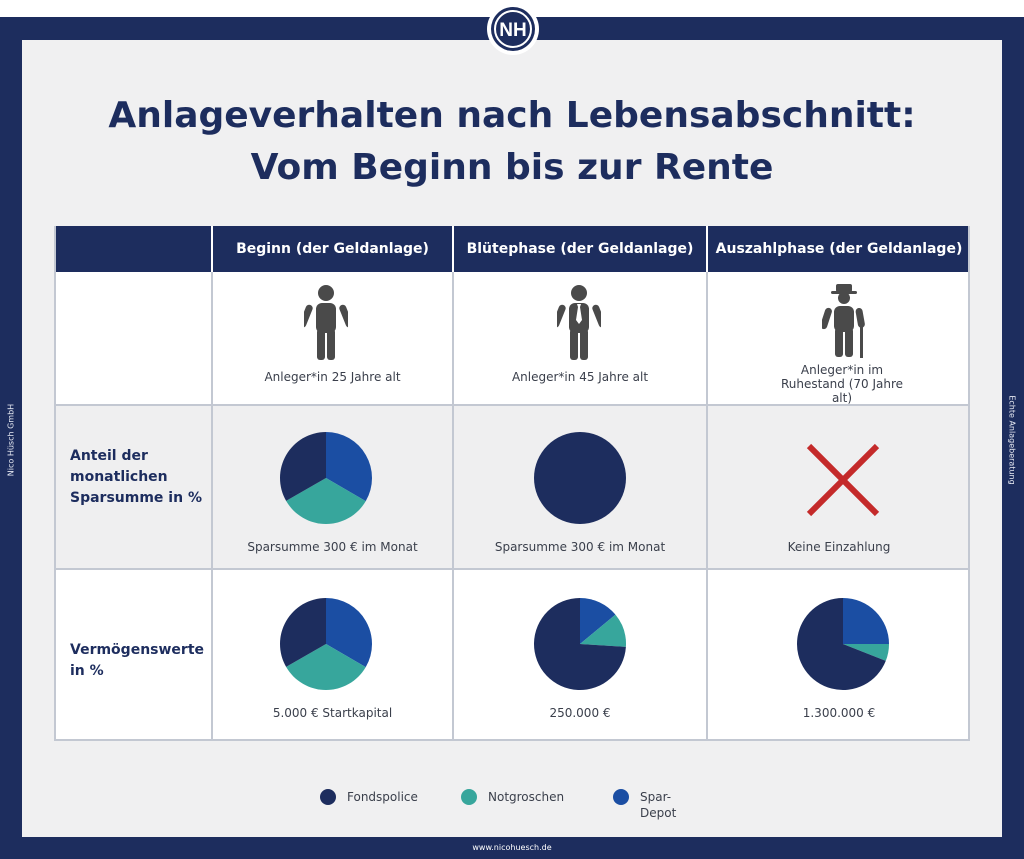  What do you see at coordinates (580, 377) in the screenshot?
I see `person-caption-bluetephase: Anleger*in 45 Jahre alt` at bounding box center [580, 377].